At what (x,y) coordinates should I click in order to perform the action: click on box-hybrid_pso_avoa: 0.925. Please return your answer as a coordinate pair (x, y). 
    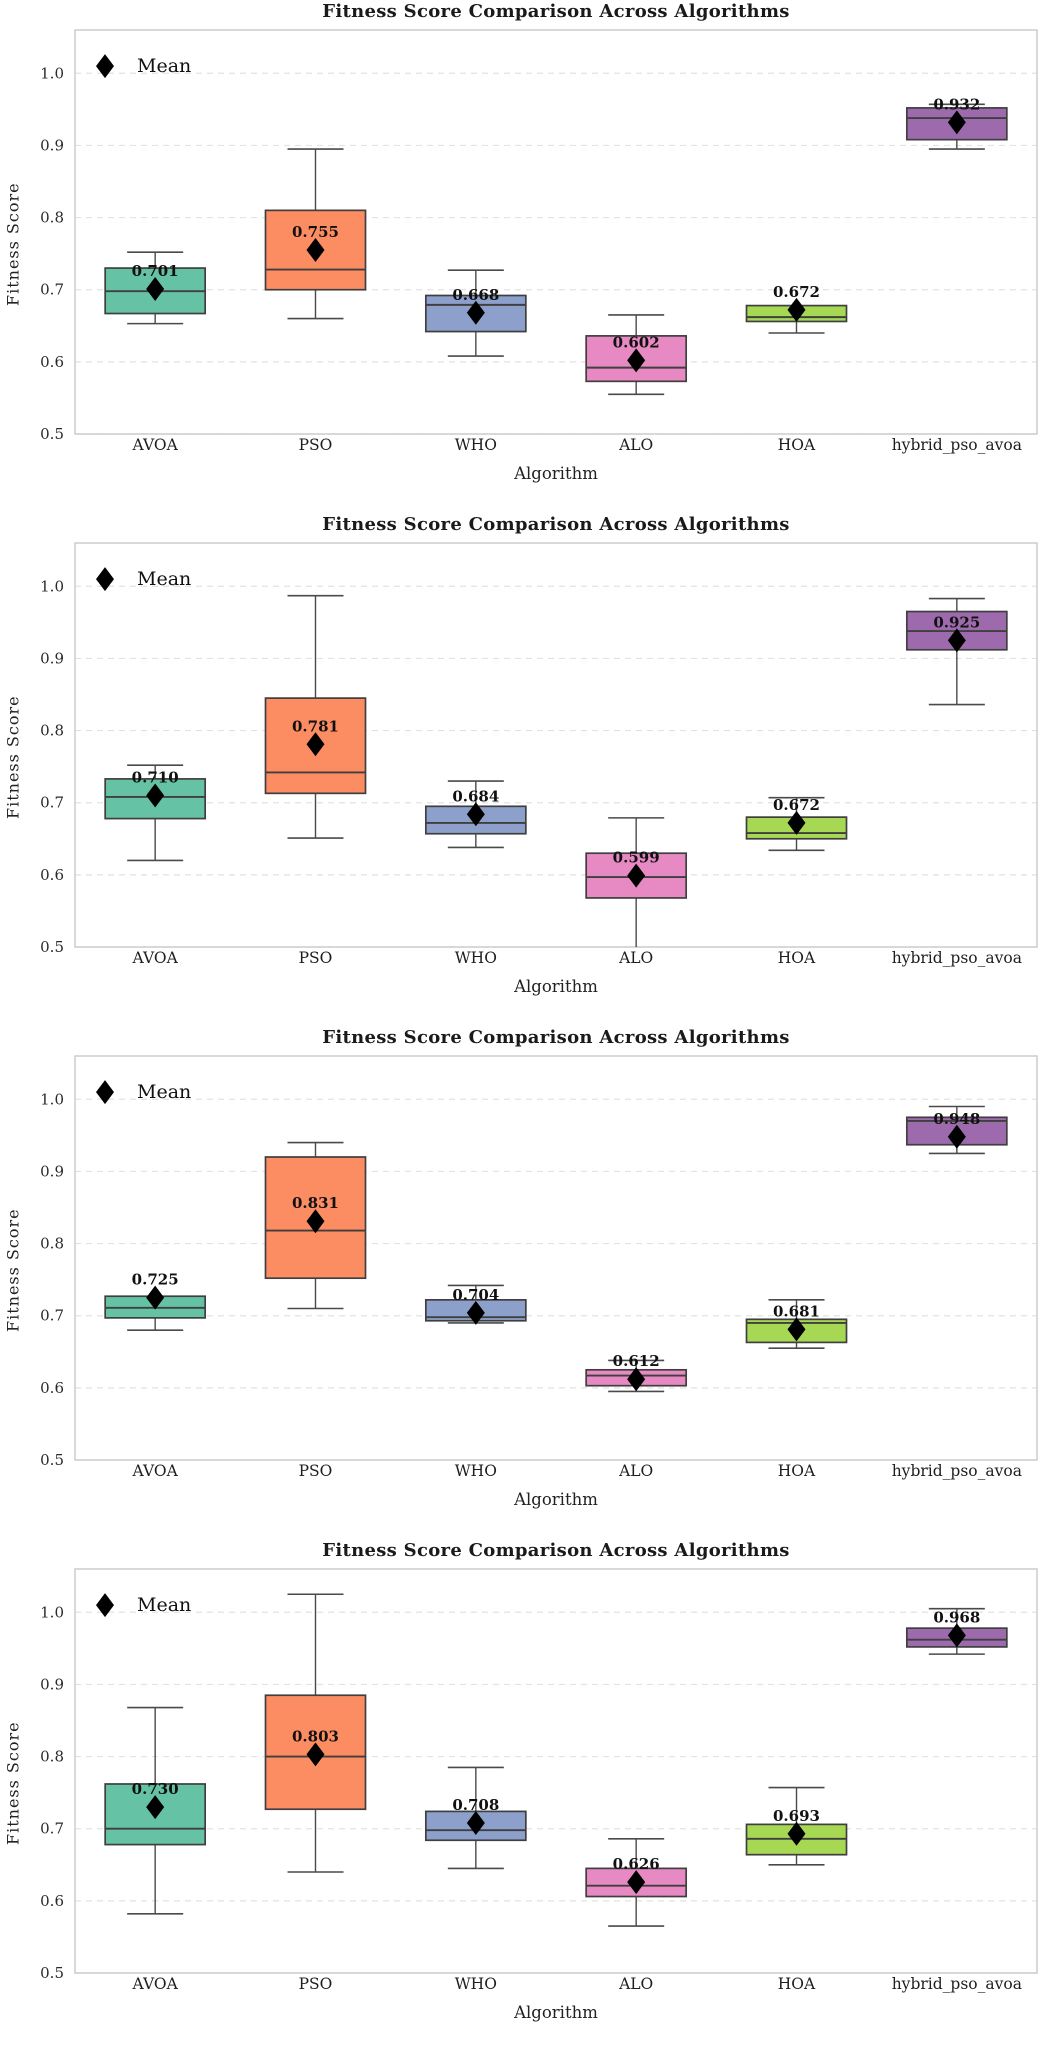
    Looking at the image, I should click on (956, 651).